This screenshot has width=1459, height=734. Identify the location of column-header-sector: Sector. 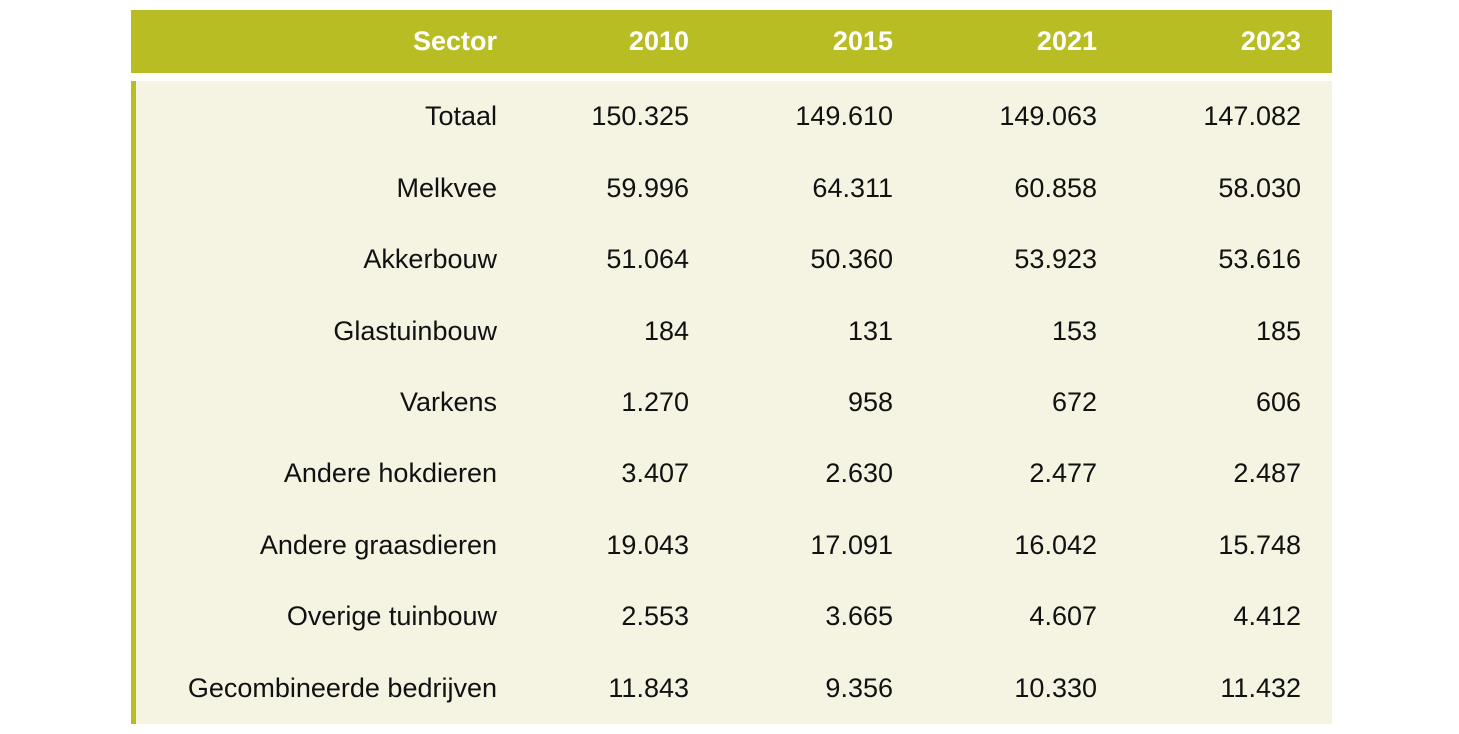
(454, 41).